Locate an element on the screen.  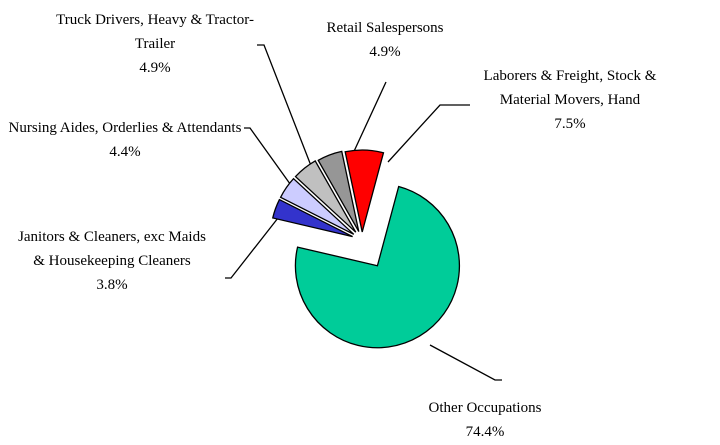
slice-label: Other Occupations 74.4% is located at coordinates (485, 420).